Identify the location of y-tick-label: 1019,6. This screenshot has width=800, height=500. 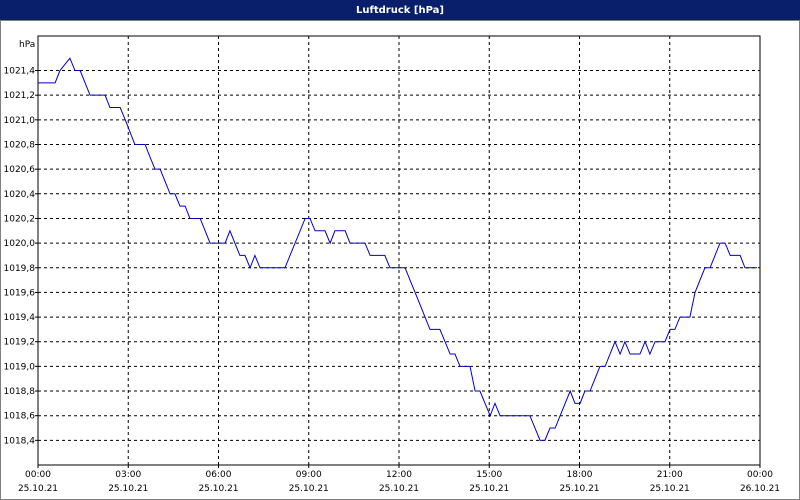
(20, 293).